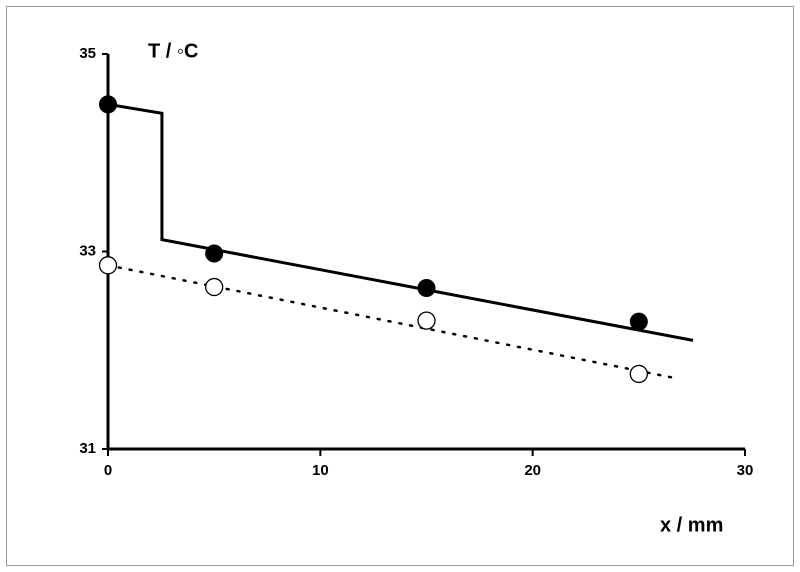  Describe the element at coordinates (691, 525) in the screenshot. I see `x-axis-label: x / mm` at that location.